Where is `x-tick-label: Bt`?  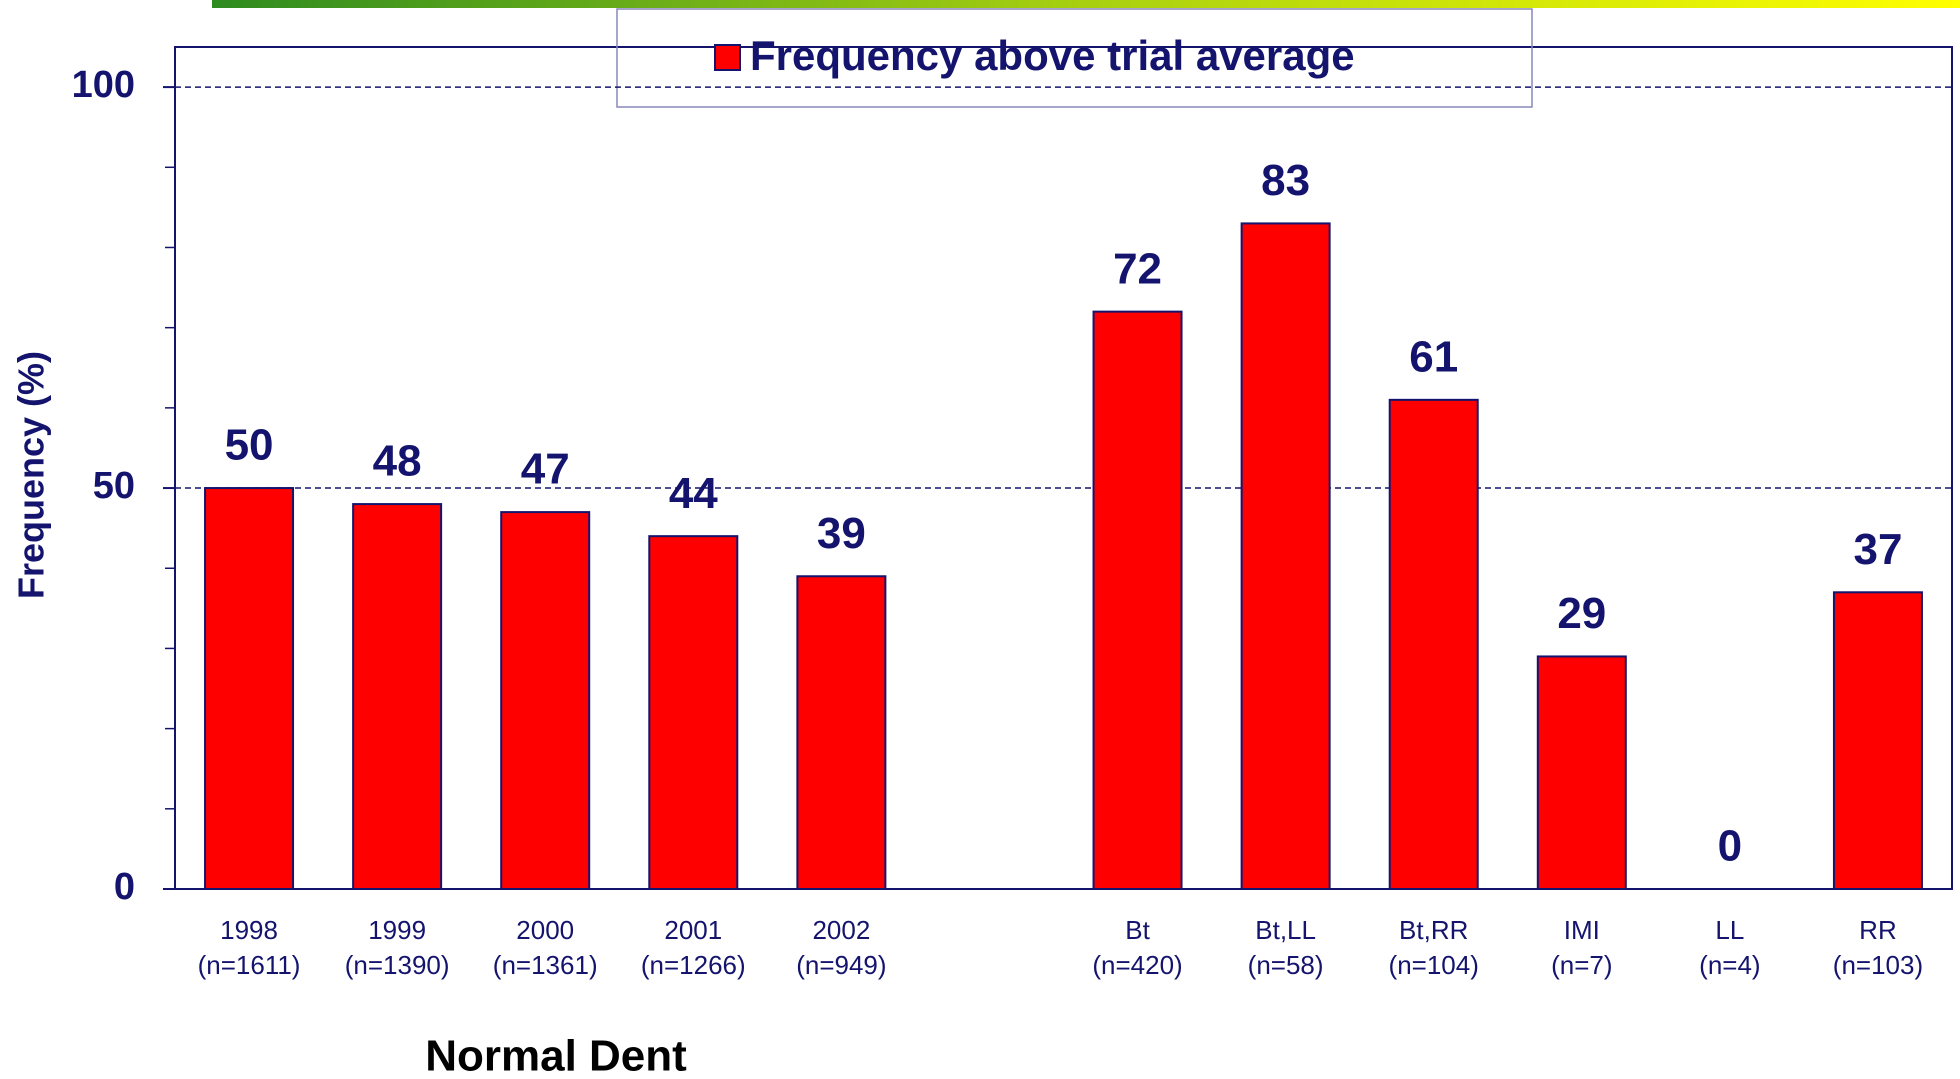
x-tick-label: Bt is located at coordinates (1137, 930).